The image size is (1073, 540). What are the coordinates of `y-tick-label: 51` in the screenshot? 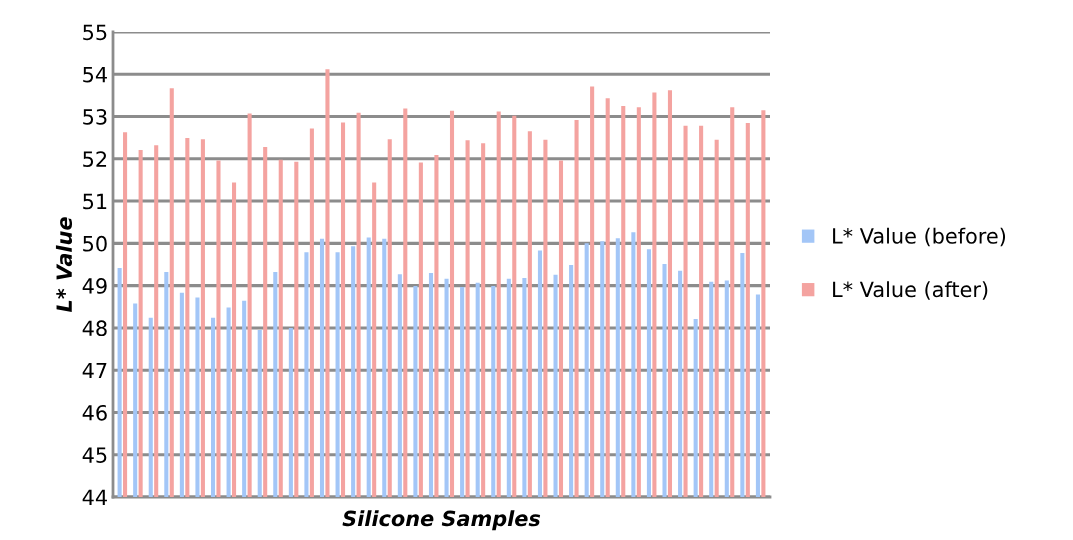 It's located at (95, 201).